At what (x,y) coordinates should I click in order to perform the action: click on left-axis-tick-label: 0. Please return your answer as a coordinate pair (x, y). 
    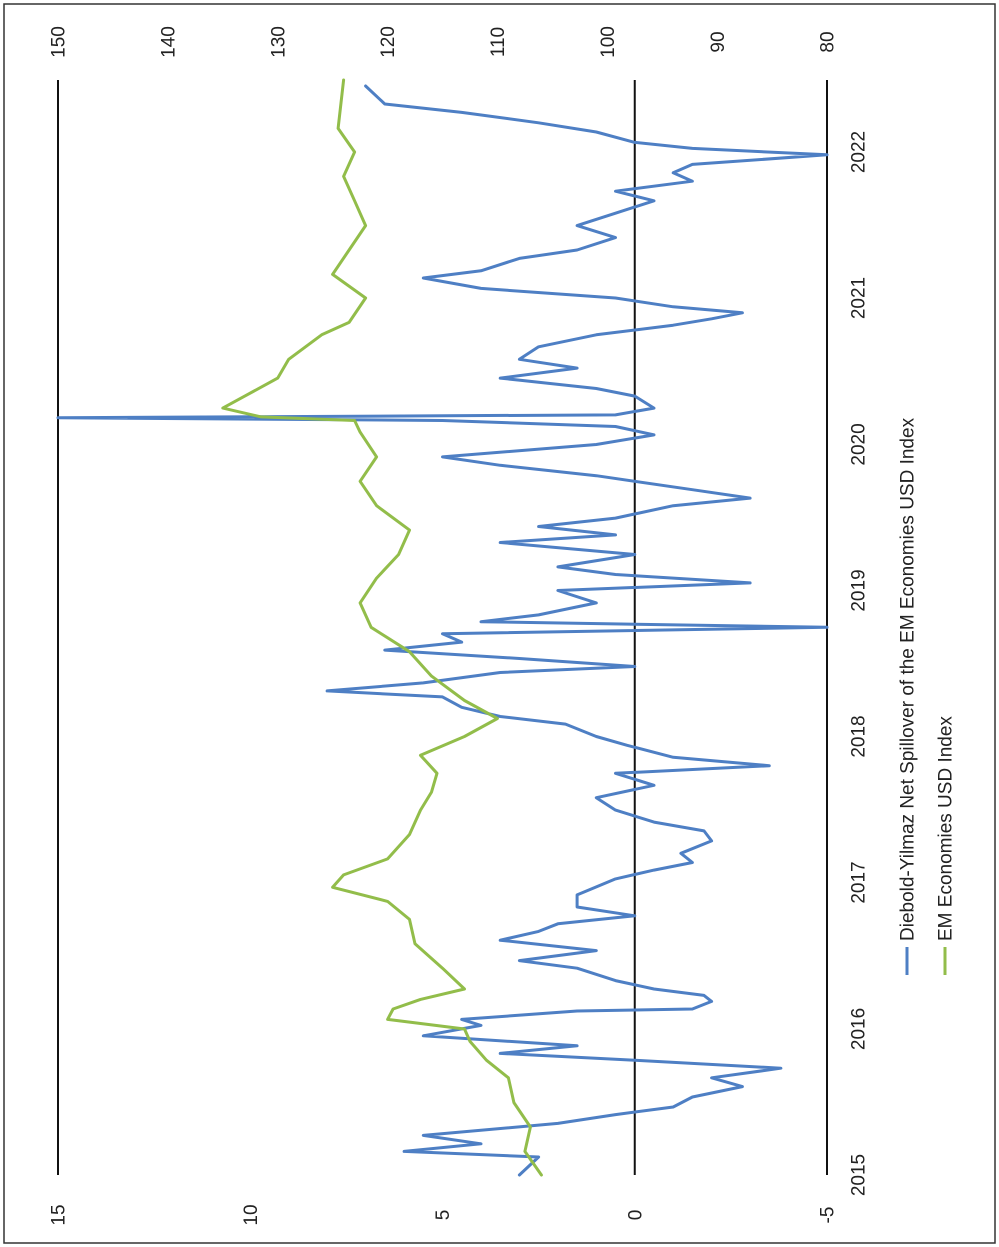
    Looking at the image, I should click on (635, 1215).